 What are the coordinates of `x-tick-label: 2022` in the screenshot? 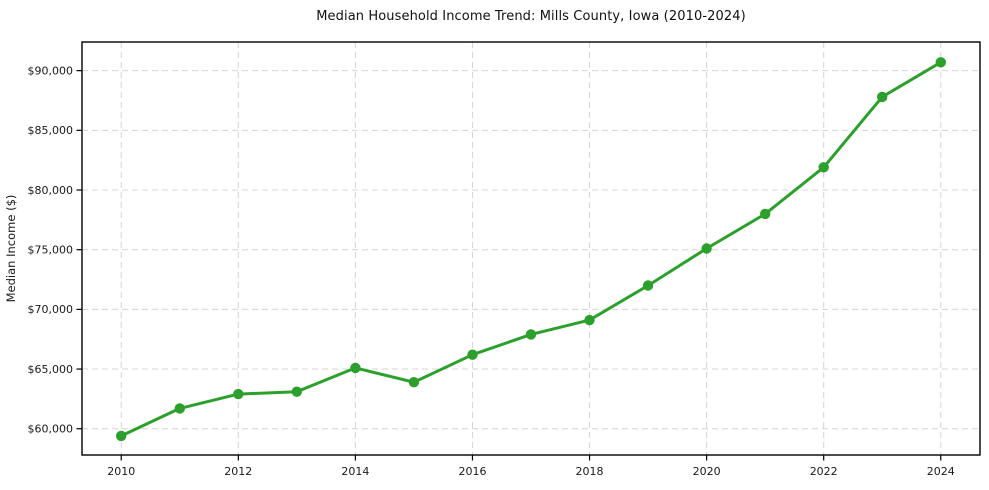 It's located at (824, 471).